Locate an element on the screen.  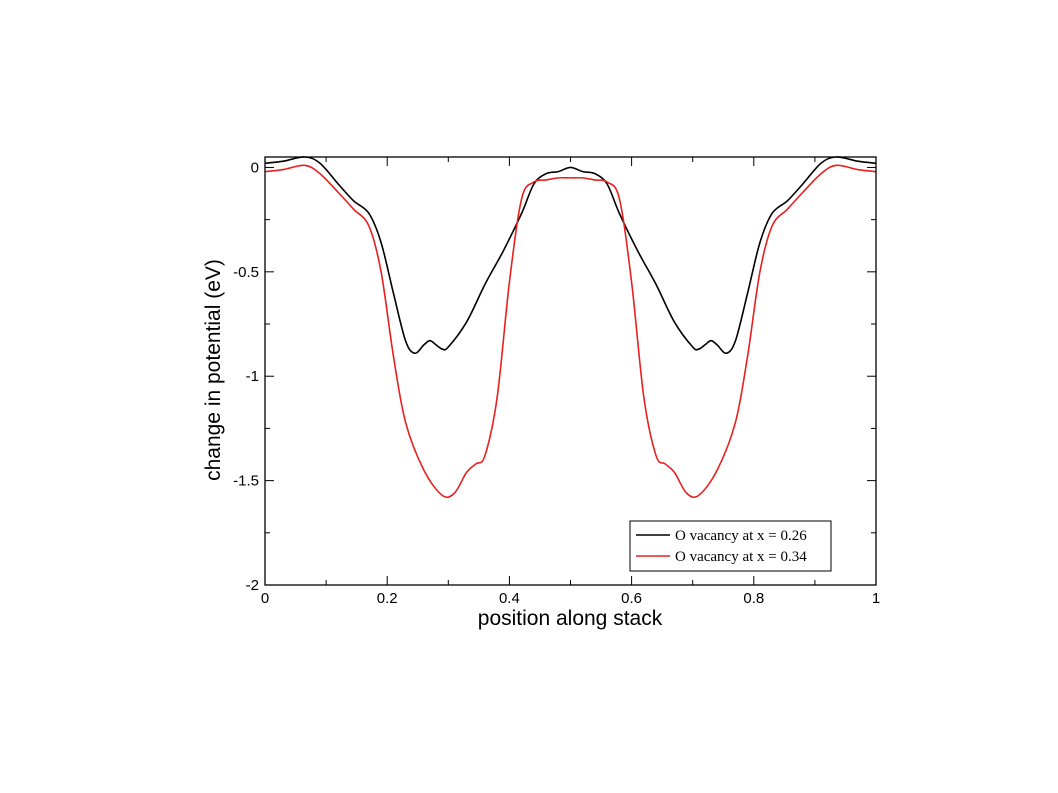
x-tick-label: 0 is located at coordinates (265, 598).